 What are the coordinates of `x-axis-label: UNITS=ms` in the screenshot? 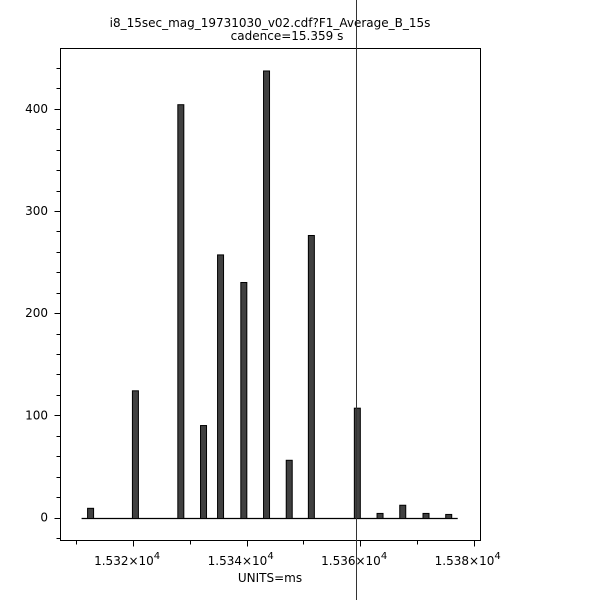 It's located at (270, 578).